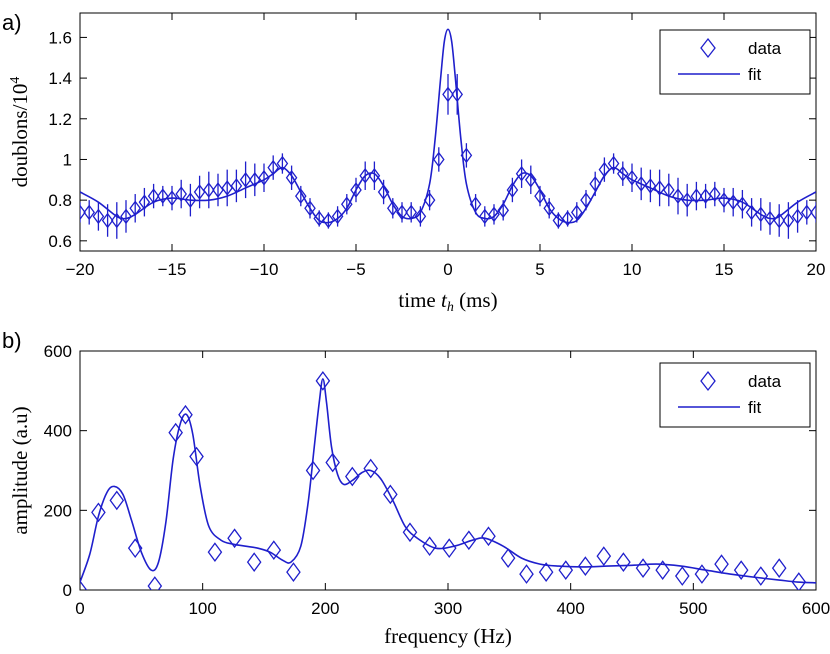  I want to click on panel-label: b), so click(12, 340).